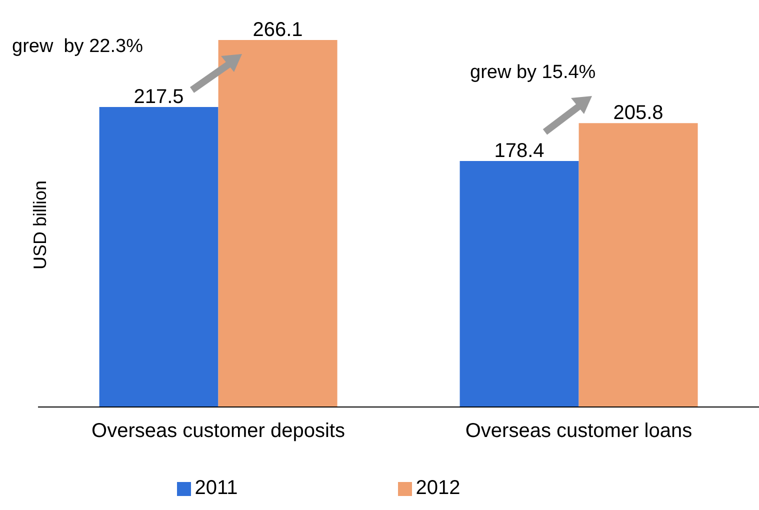 The image size is (759, 510). What do you see at coordinates (218, 431) in the screenshot?
I see `x-tick-label: Overseas customer deposits` at bounding box center [218, 431].